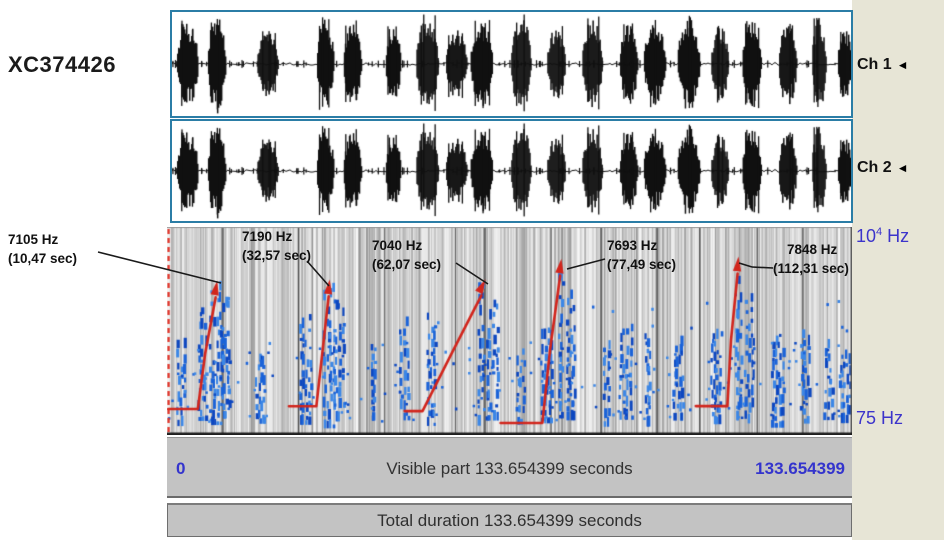 The image size is (944, 540). Describe the element at coordinates (181, 468) in the screenshot. I see `visible-start-value: 0` at that location.